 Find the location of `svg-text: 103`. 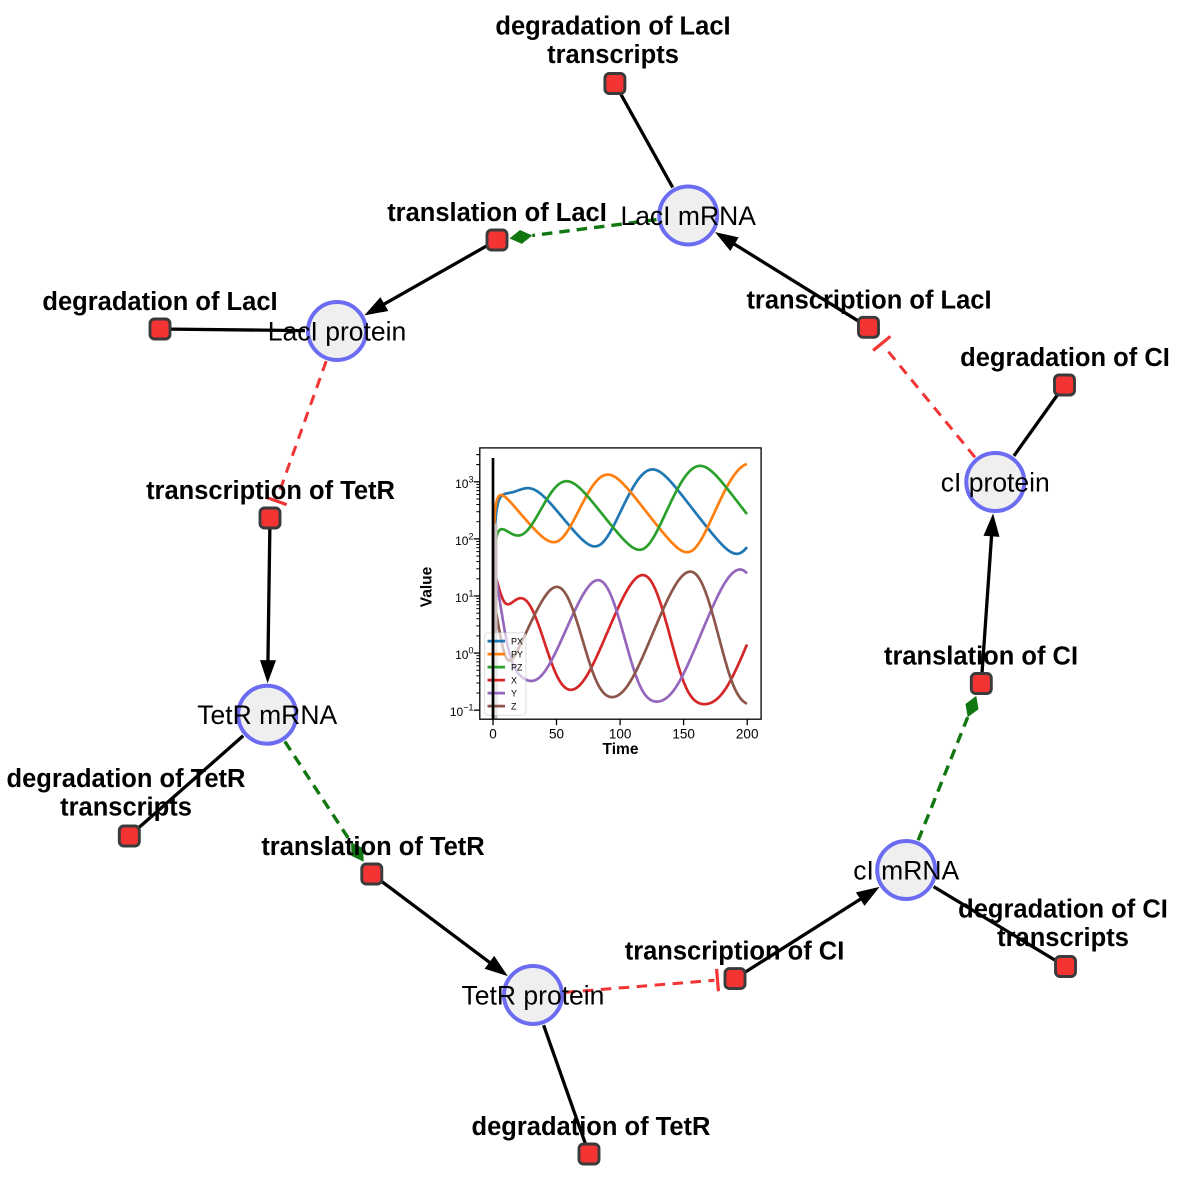

svg-text: 103 is located at coordinates (464, 482).